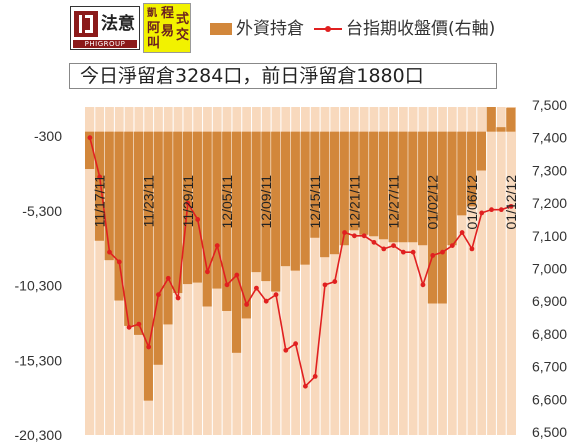 This screenshot has width=583, height=448. I want to click on x-axis-label: 01/12/12, so click(511, 202).